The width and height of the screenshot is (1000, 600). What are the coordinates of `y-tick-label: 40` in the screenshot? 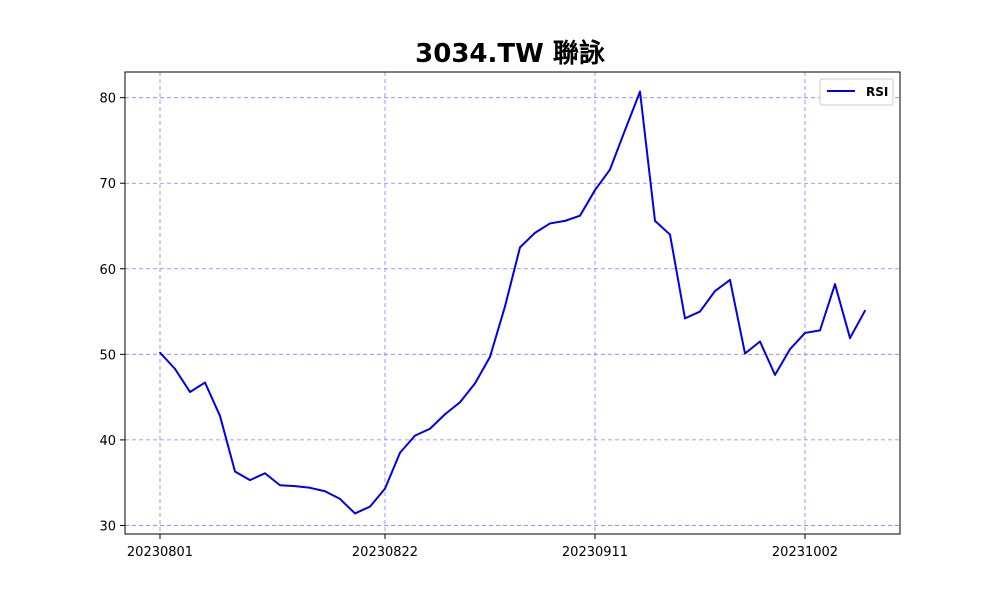 It's located at (107, 441).